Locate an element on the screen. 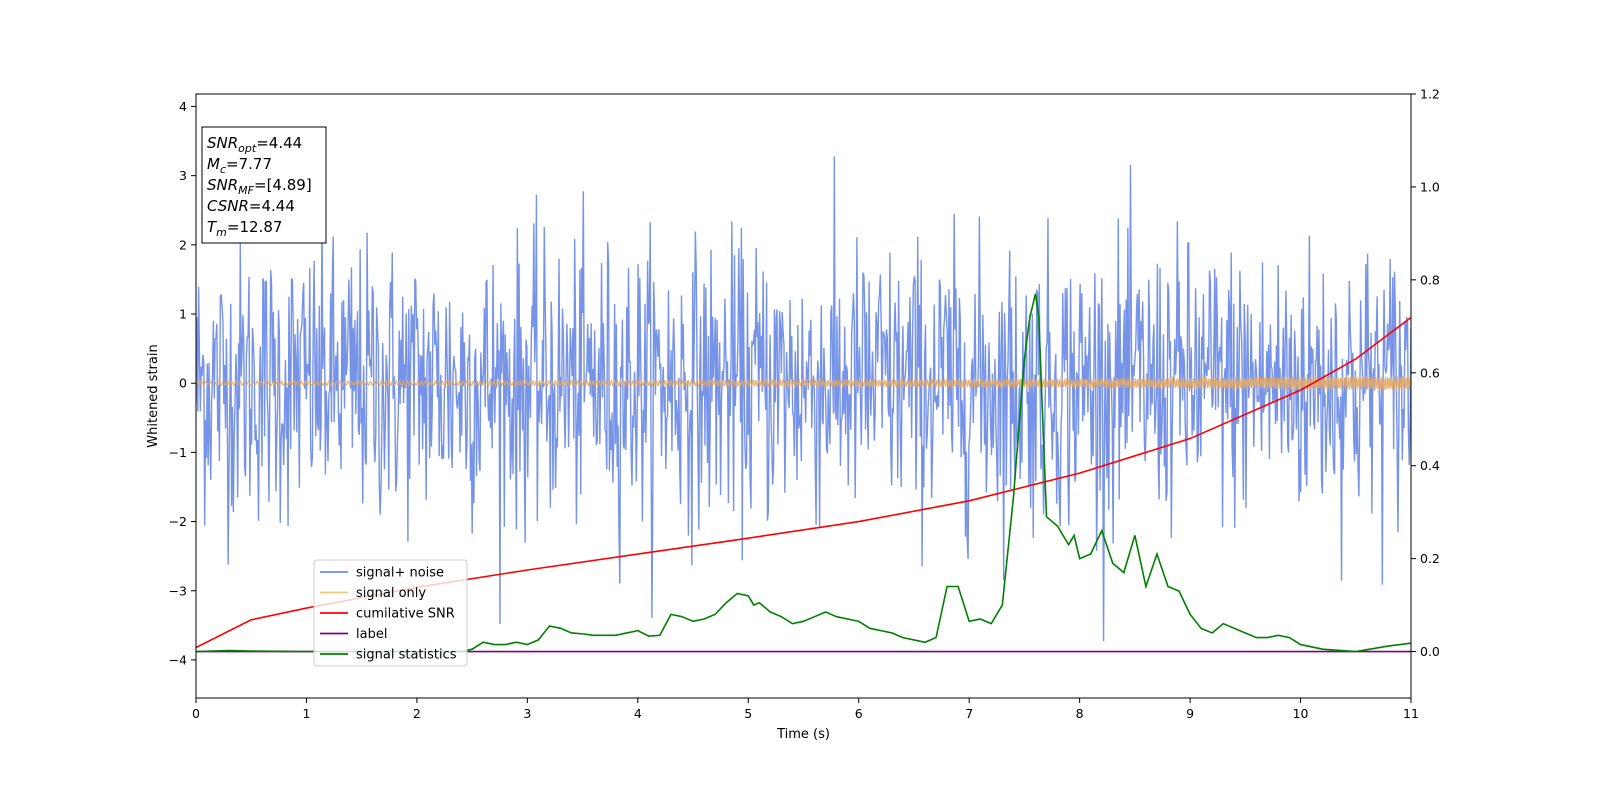  legend-frame is located at coordinates (390, 613).